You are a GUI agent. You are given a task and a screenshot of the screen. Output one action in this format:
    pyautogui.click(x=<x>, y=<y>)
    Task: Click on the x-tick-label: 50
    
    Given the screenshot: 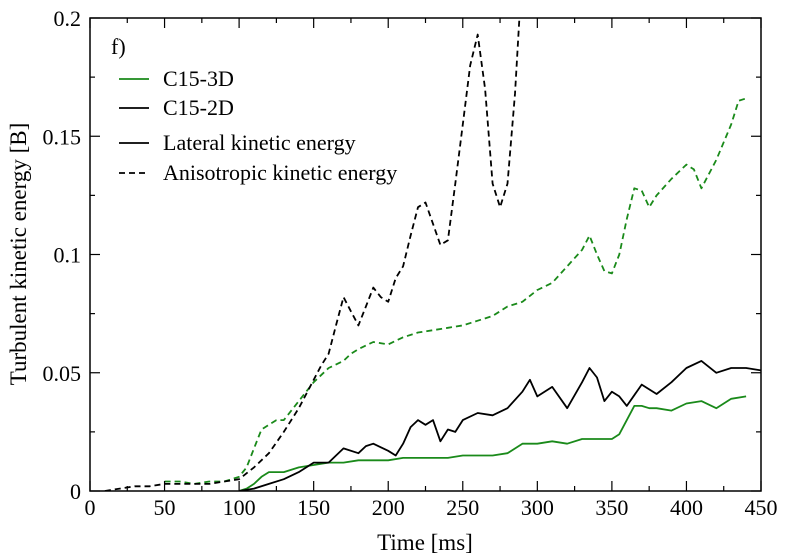 What is the action you would take?
    pyautogui.click(x=165, y=507)
    